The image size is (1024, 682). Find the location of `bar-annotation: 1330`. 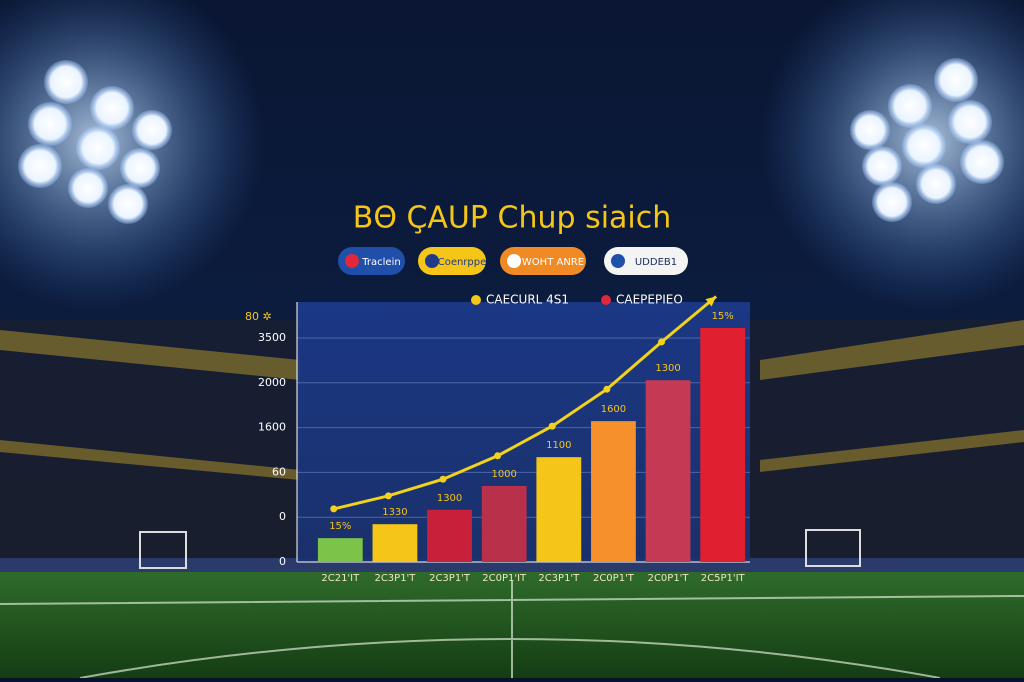

bar-annotation: 1330 is located at coordinates (394, 512).